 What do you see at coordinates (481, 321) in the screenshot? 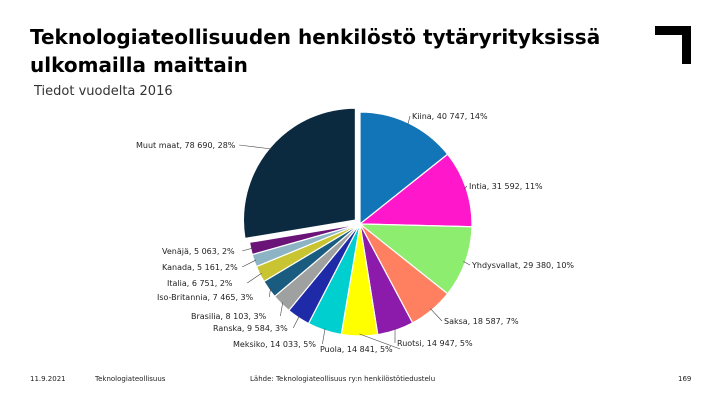
I see `data-label-saksa: Saksa, 18 587, 7%` at bounding box center [481, 321].